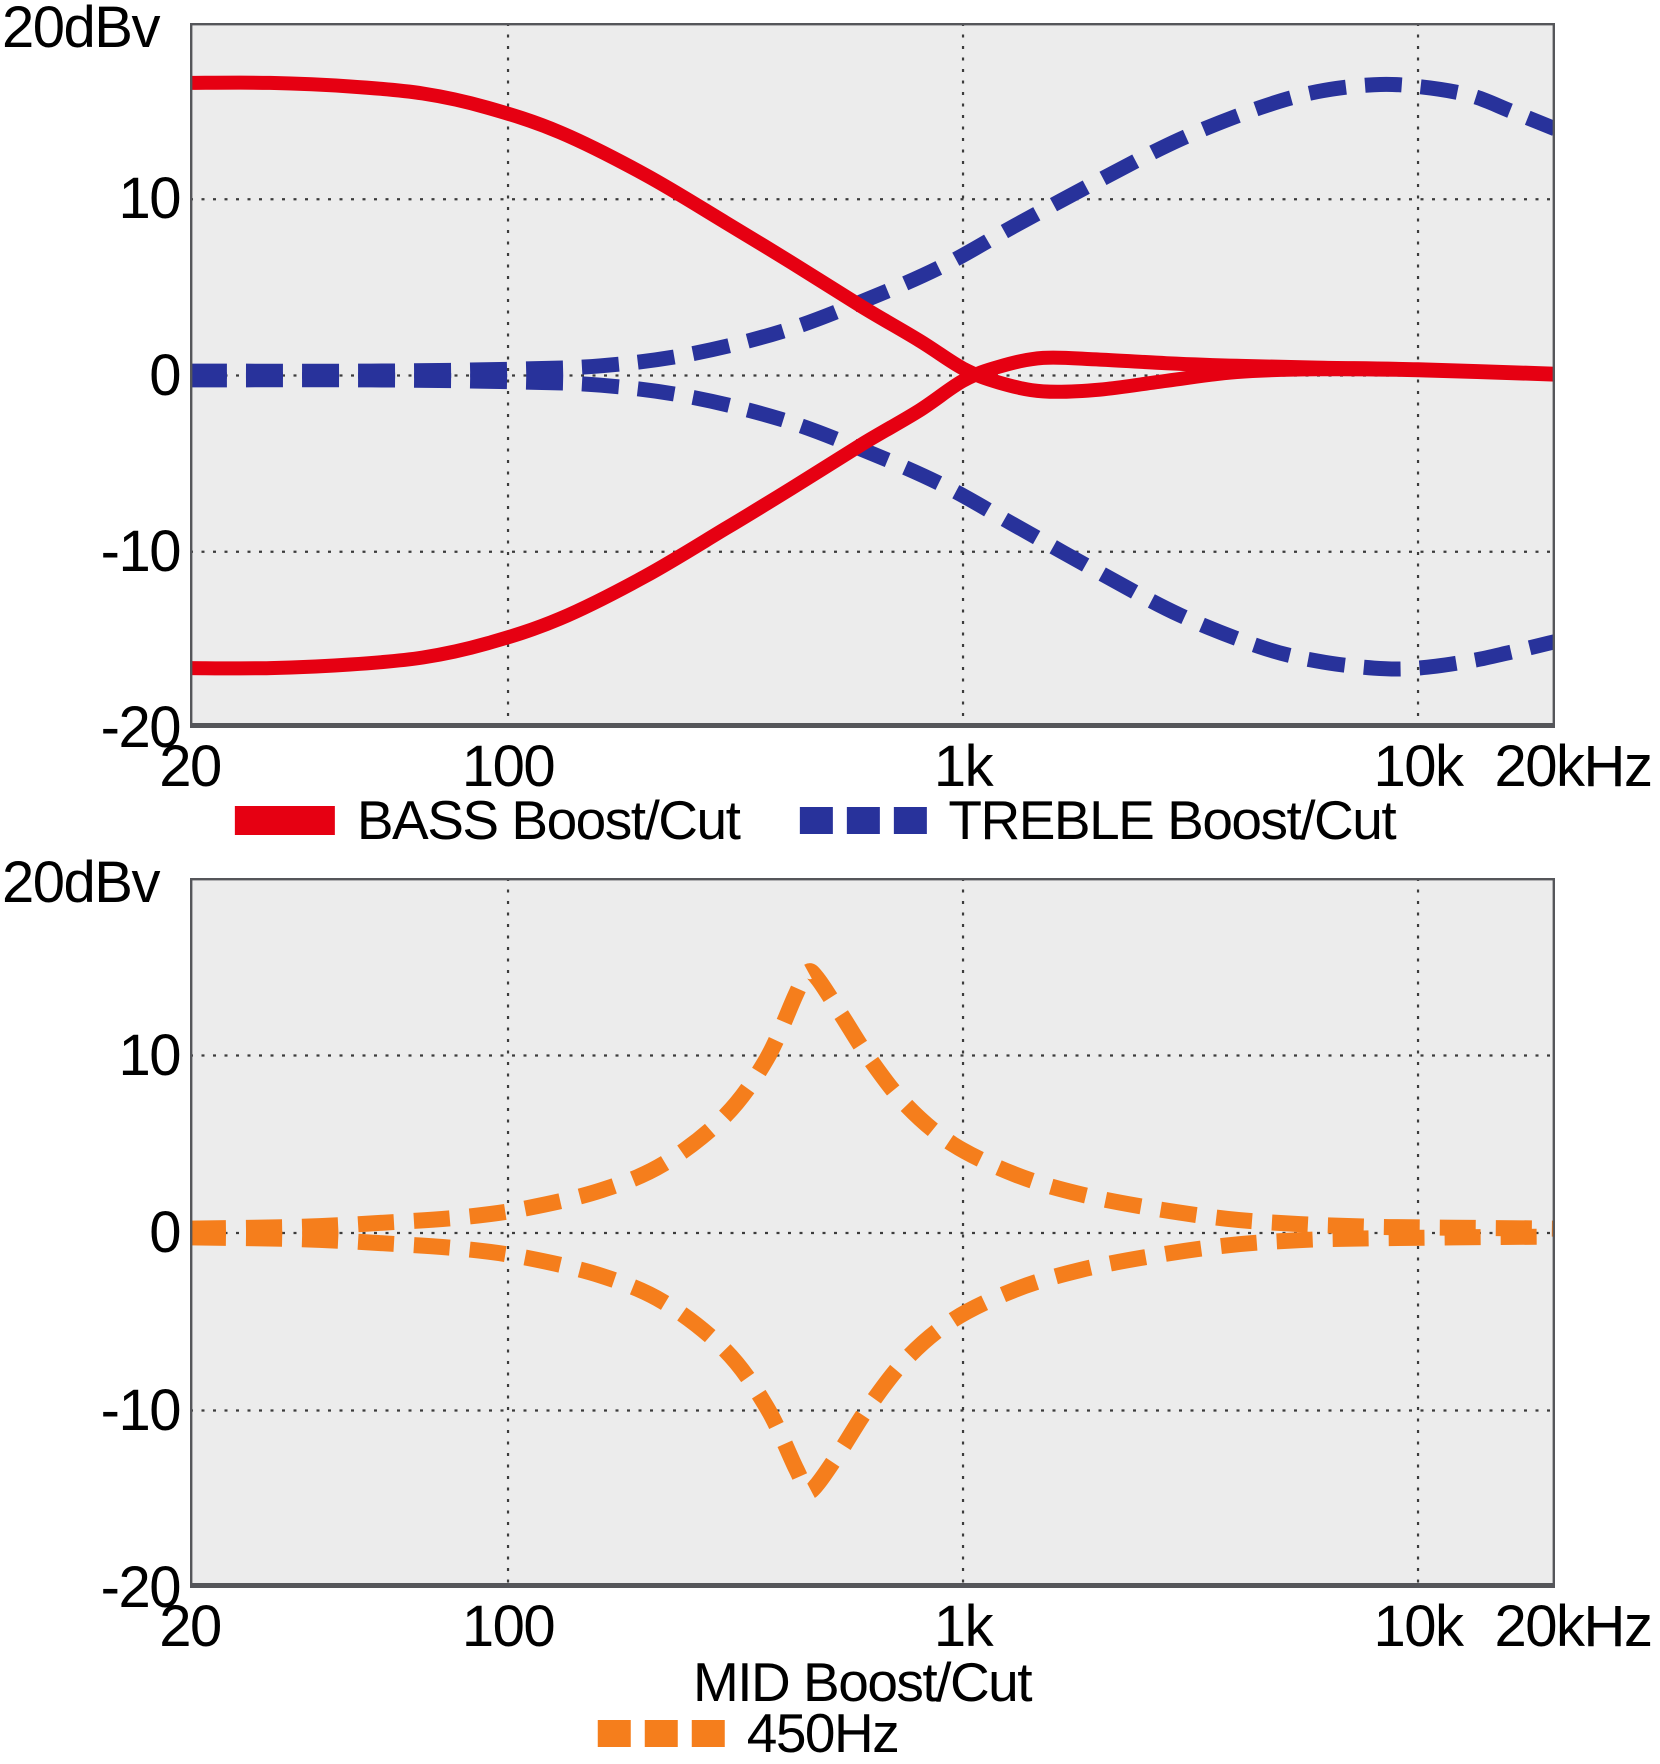 Image resolution: width=1660 pixels, height=1764 pixels. I want to click on curve-mid-cut-450hz, so click(872, 1364).